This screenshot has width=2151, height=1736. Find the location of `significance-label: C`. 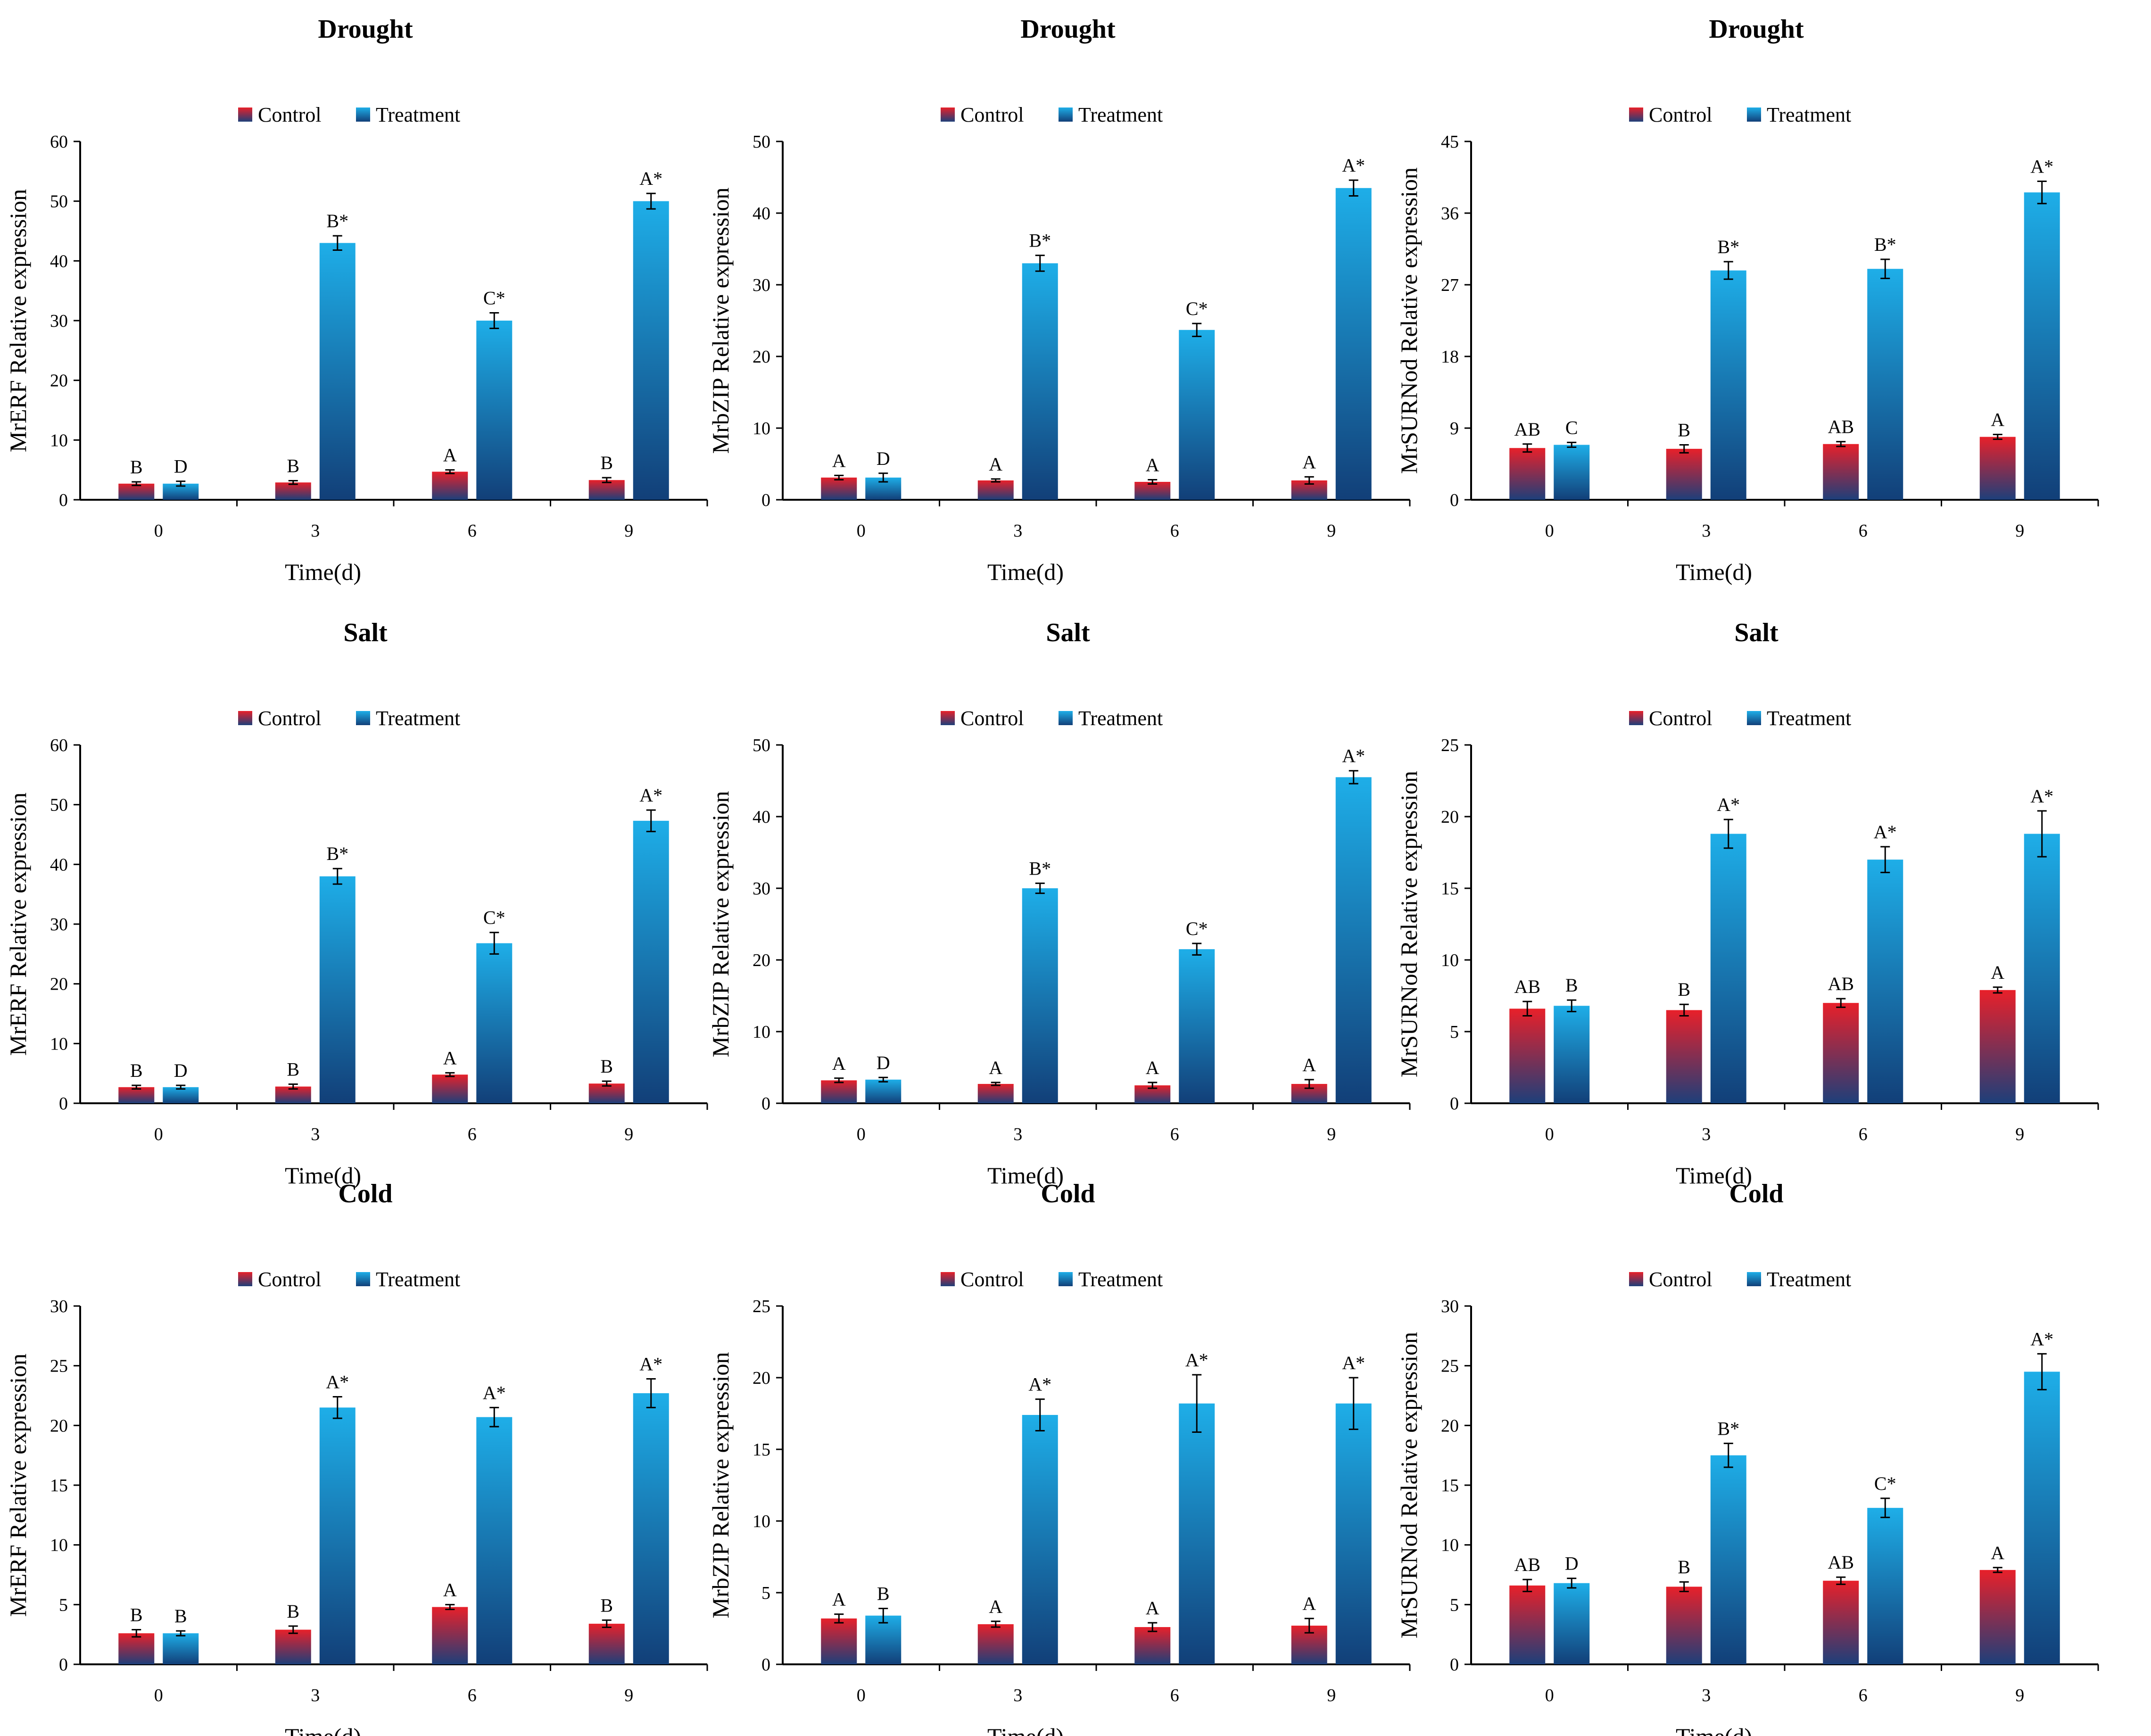

significance-label: C is located at coordinates (1571, 427).